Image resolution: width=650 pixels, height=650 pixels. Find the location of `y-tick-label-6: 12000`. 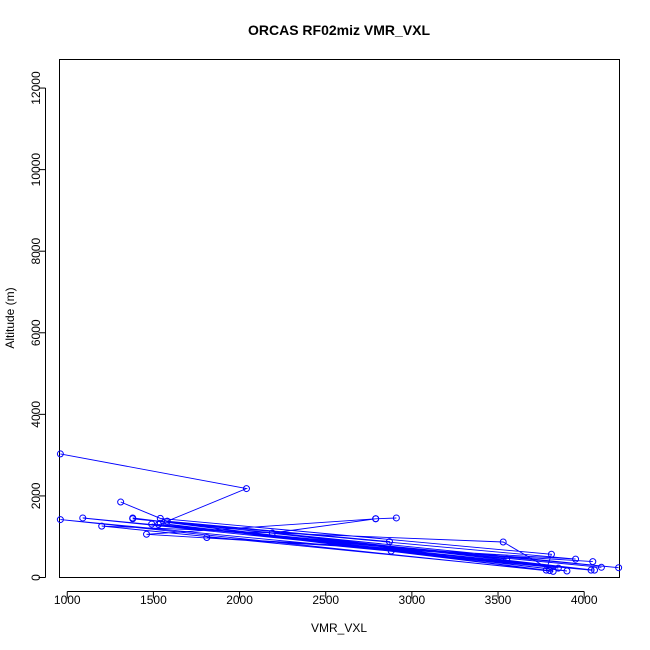

y-tick-label-6: 12000 is located at coordinates (36, 88).